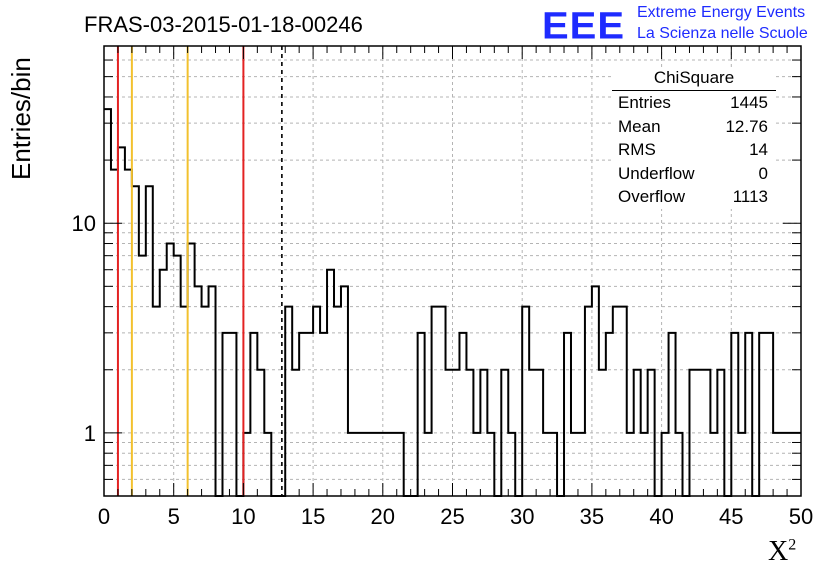 Image resolution: width=836 pixels, height=572 pixels. Describe the element at coordinates (383, 516) in the screenshot. I see `x-tick-label: 20` at that location.